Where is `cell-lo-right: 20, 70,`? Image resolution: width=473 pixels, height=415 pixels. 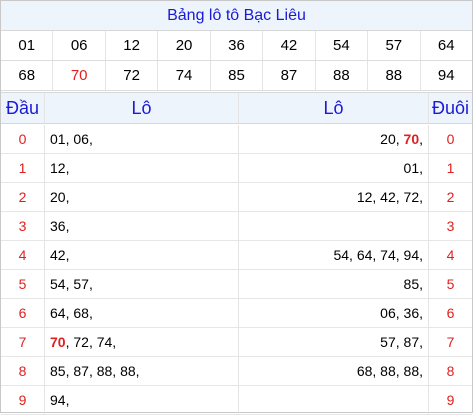 cell-lo-right: 20, 70, is located at coordinates (334, 139).